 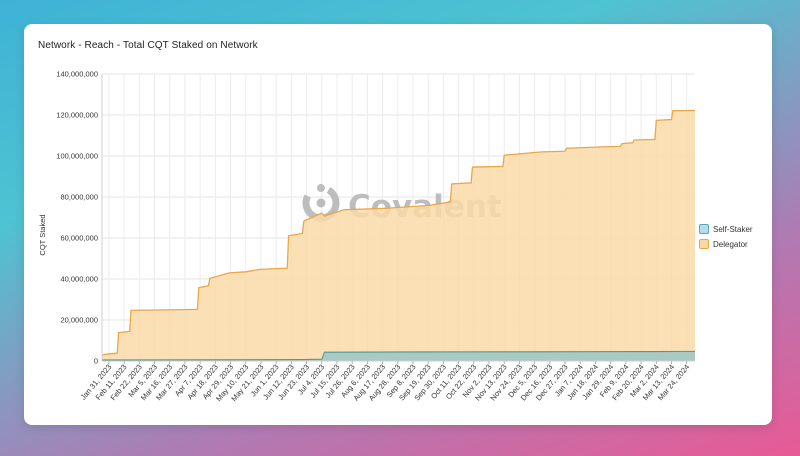 I want to click on legend-item-delegator: Delegator, so click(x=726, y=244).